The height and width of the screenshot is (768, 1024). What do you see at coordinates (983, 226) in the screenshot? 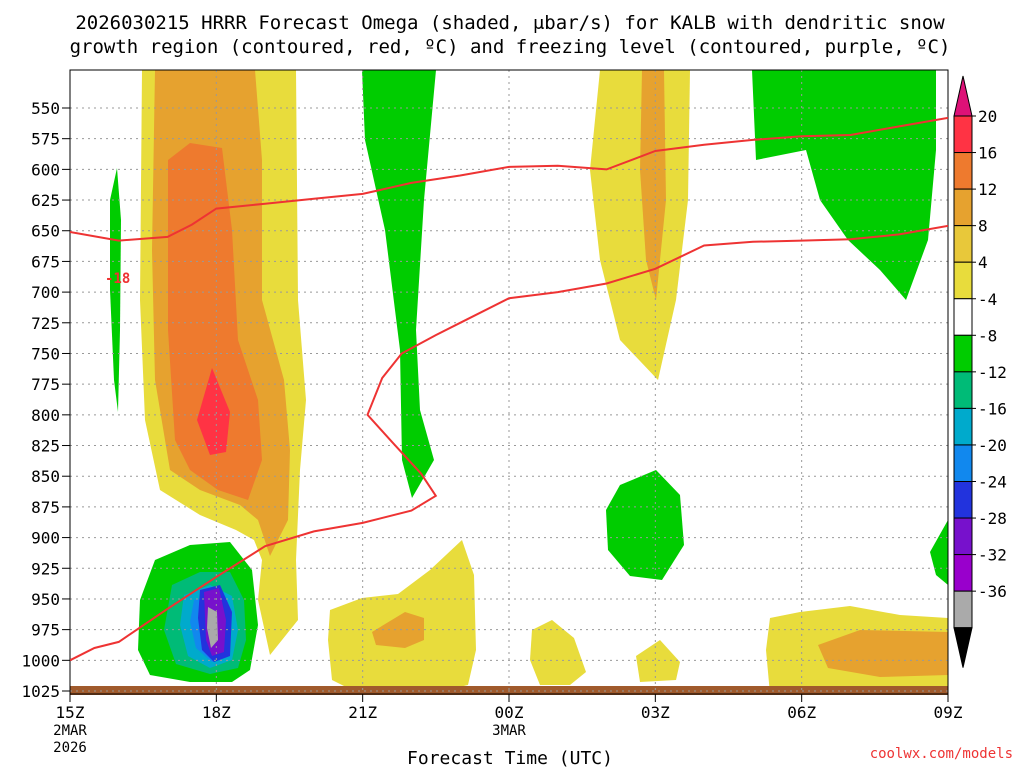
I see `colorbar-label: 8` at bounding box center [983, 226].